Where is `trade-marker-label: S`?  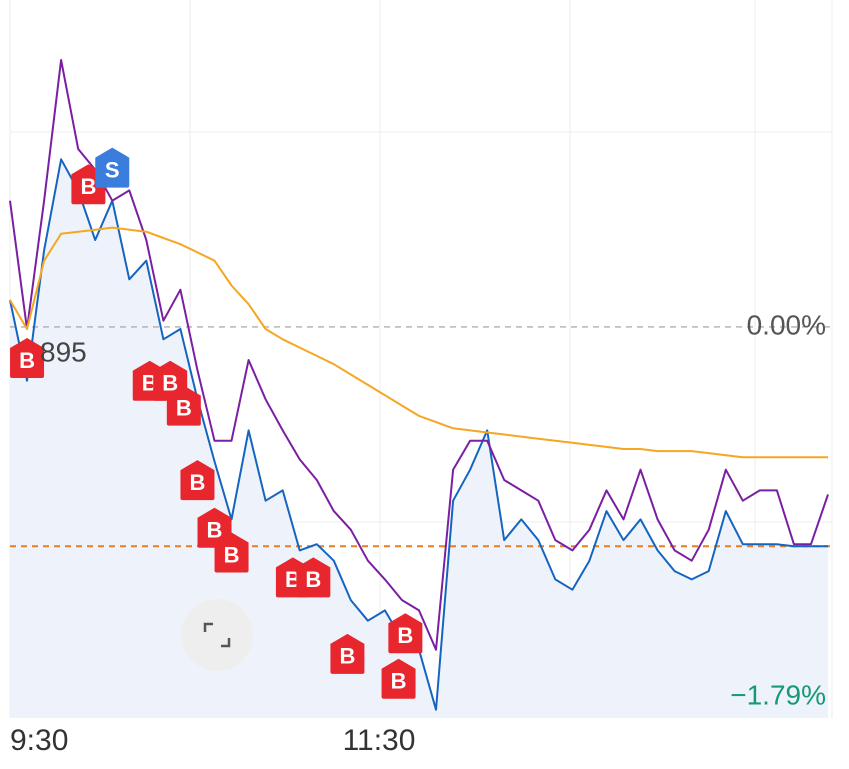
trade-marker-label: S is located at coordinates (112, 169).